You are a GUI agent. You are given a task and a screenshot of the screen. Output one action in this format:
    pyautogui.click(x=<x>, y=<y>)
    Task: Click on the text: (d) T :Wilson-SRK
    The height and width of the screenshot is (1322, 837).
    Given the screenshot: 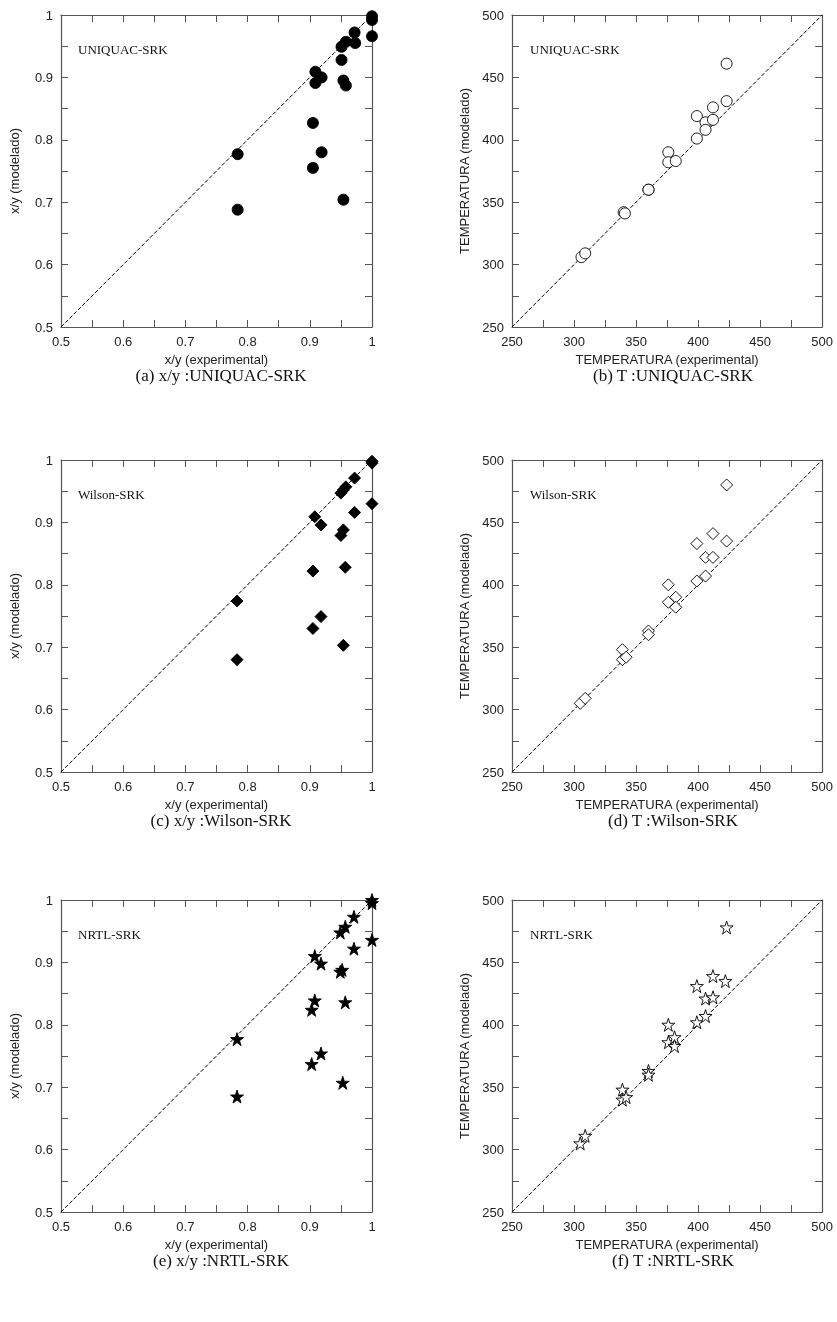 What is the action you would take?
    pyautogui.click(x=673, y=820)
    